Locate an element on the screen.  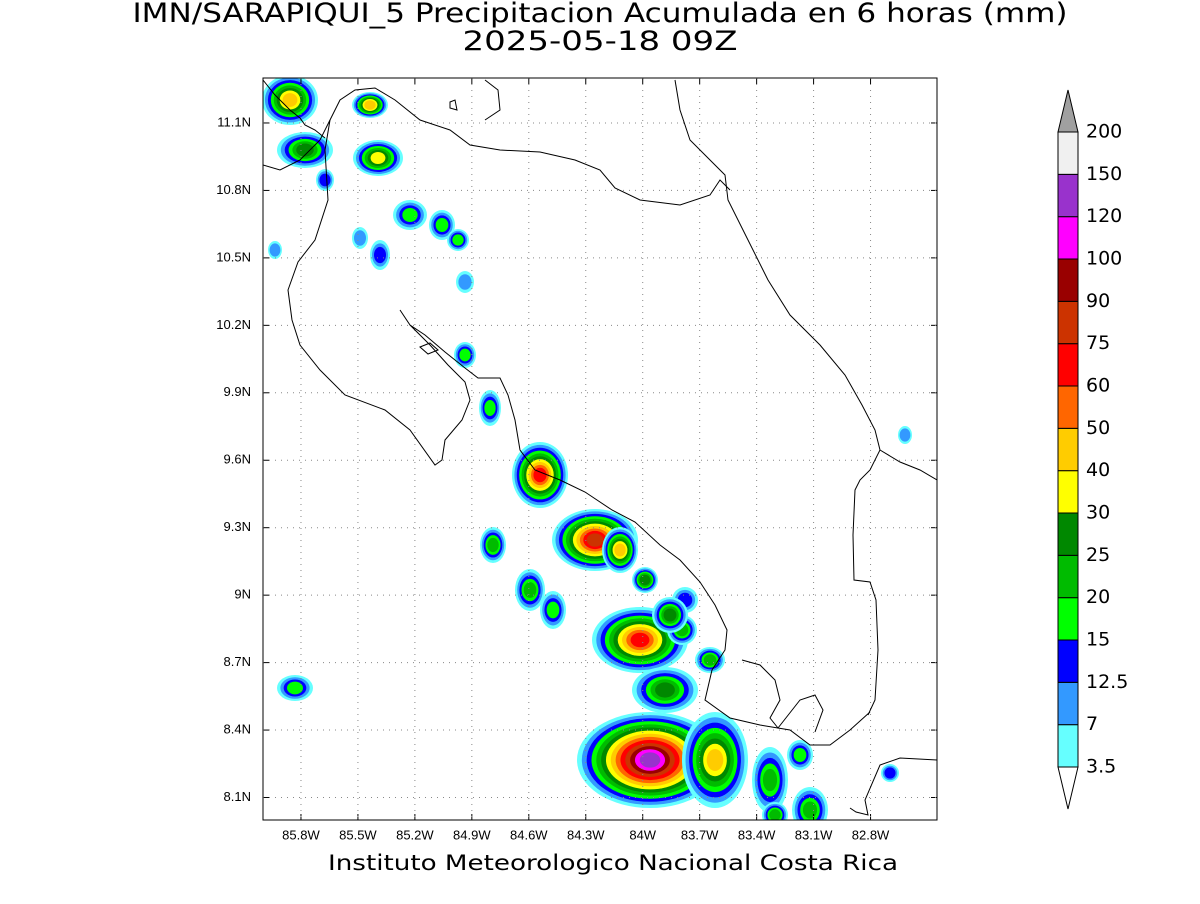
x-tick-label: 84.6W is located at coordinates (529, 834).